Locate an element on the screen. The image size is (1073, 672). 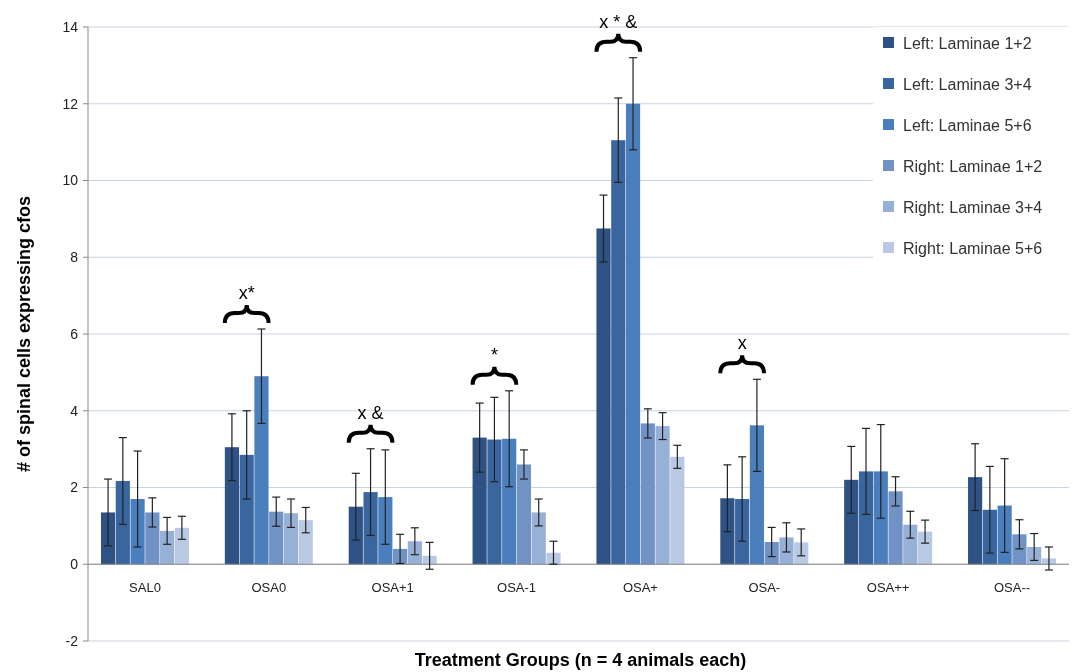
x-tick-label: OSA- is located at coordinates (764, 588).